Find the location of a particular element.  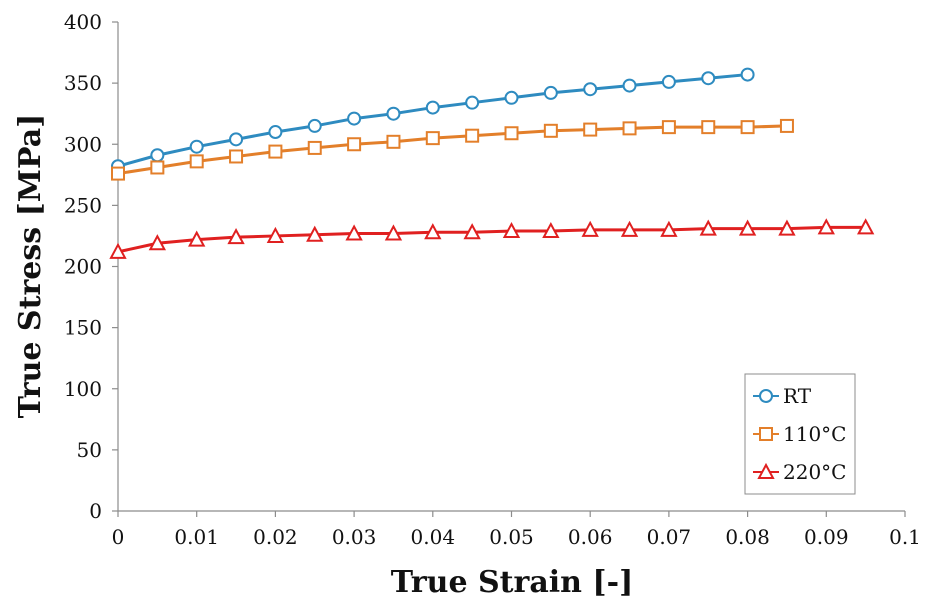

y-tick-label: 100 is located at coordinates (83, 389).